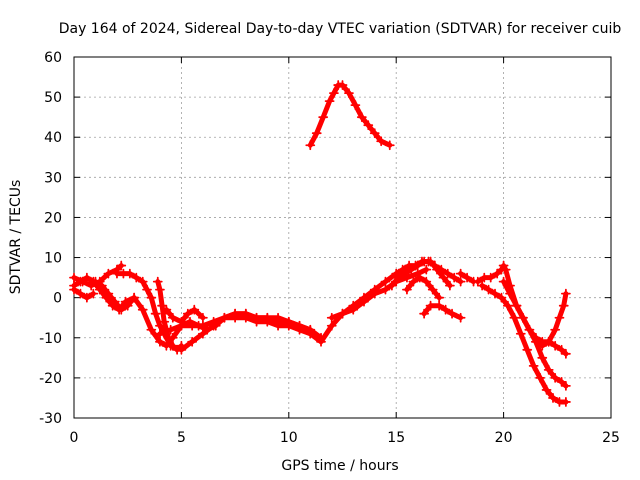 Image resolution: width=640 pixels, height=480 pixels. I want to click on series-sat-i, so click(350, 115).